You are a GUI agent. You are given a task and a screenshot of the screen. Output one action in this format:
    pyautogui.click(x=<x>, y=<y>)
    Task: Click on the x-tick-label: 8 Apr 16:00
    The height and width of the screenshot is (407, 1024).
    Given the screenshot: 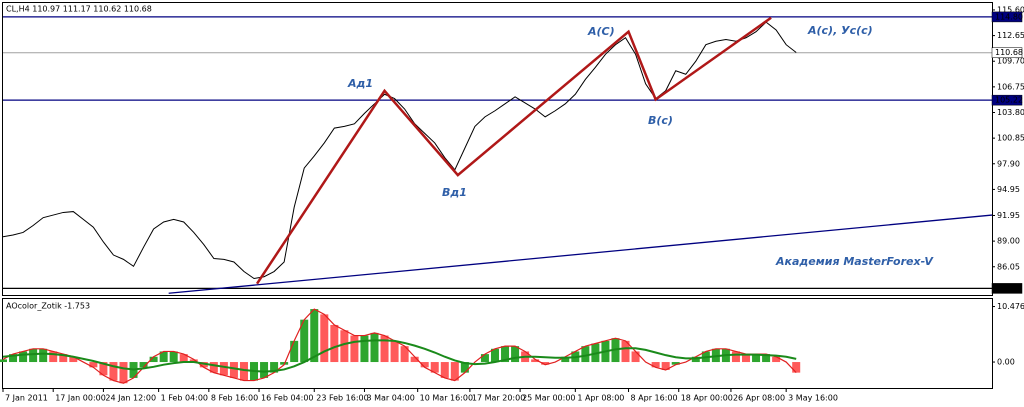 What is the action you would take?
    pyautogui.click(x=654, y=398)
    